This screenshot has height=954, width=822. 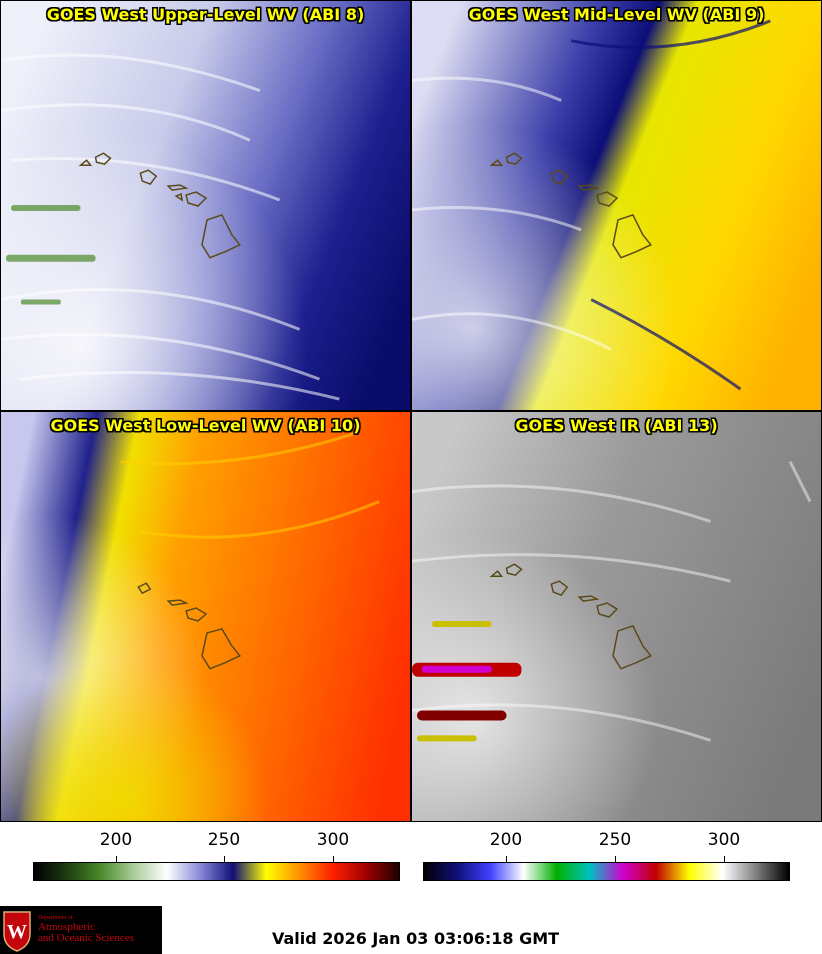 I want to click on panel-title: GOES West IR (ABI 13), so click(x=616, y=425).